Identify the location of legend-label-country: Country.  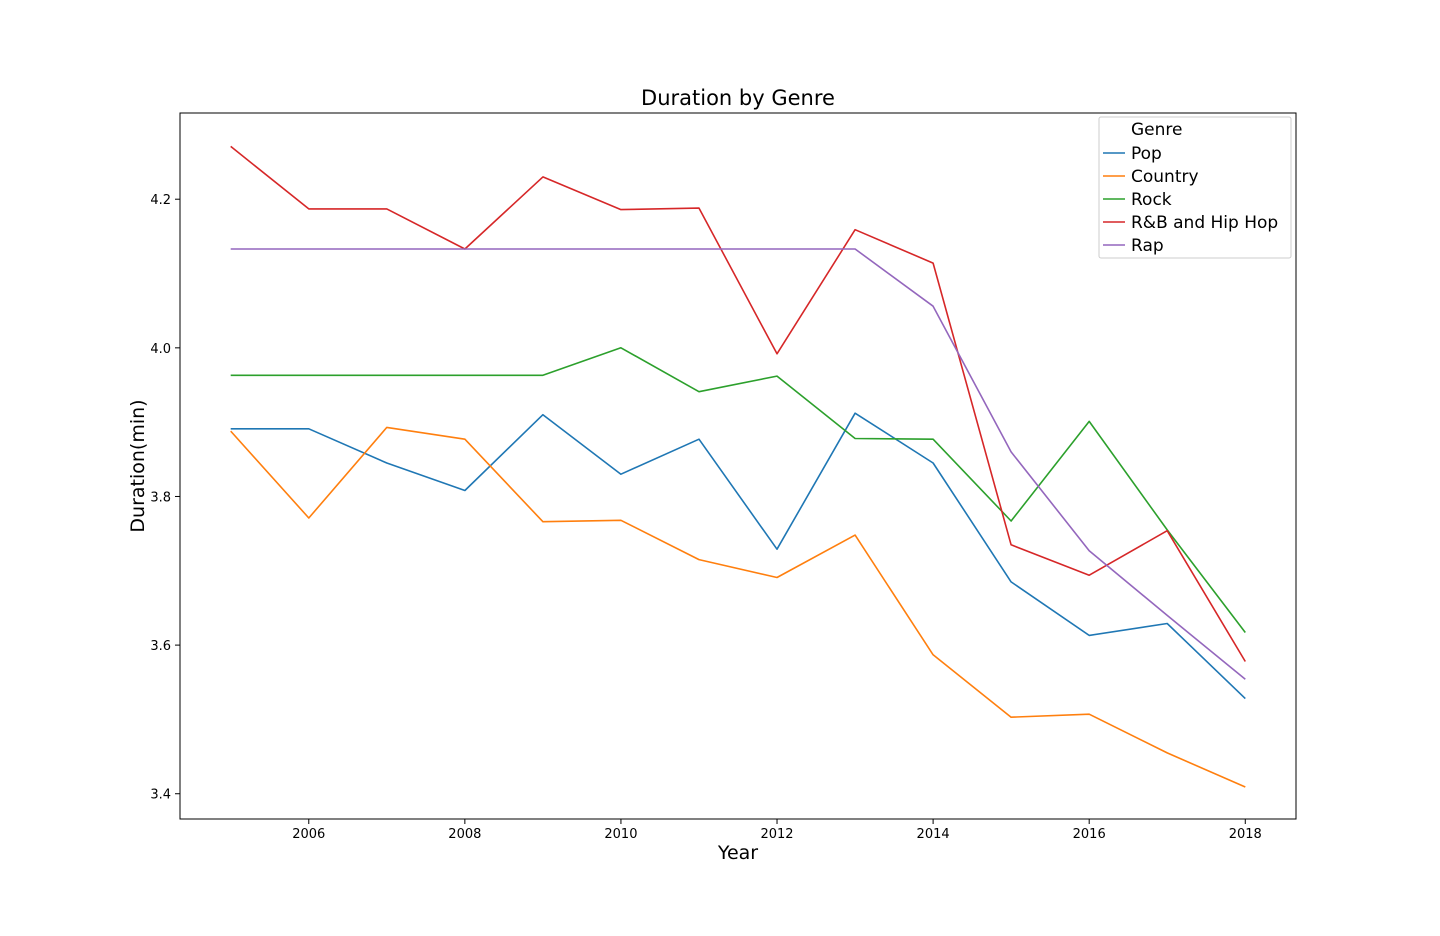
(1165, 177).